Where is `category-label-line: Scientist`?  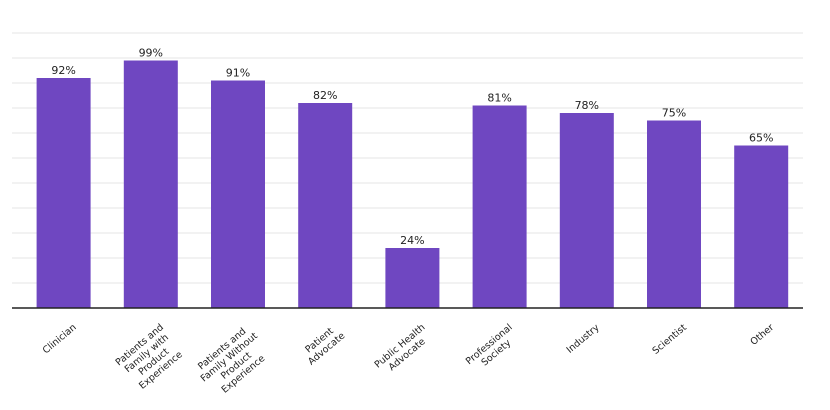 category-label-line: Scientist is located at coordinates (670, 339).